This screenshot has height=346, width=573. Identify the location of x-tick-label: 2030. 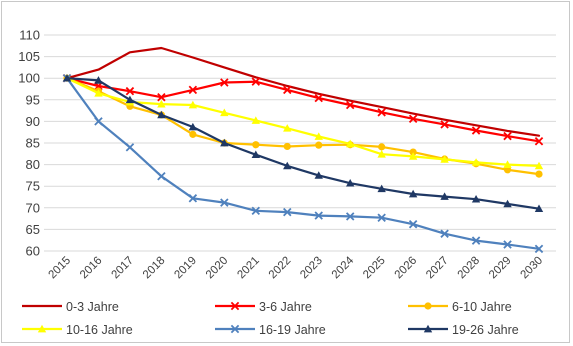
(532, 268).